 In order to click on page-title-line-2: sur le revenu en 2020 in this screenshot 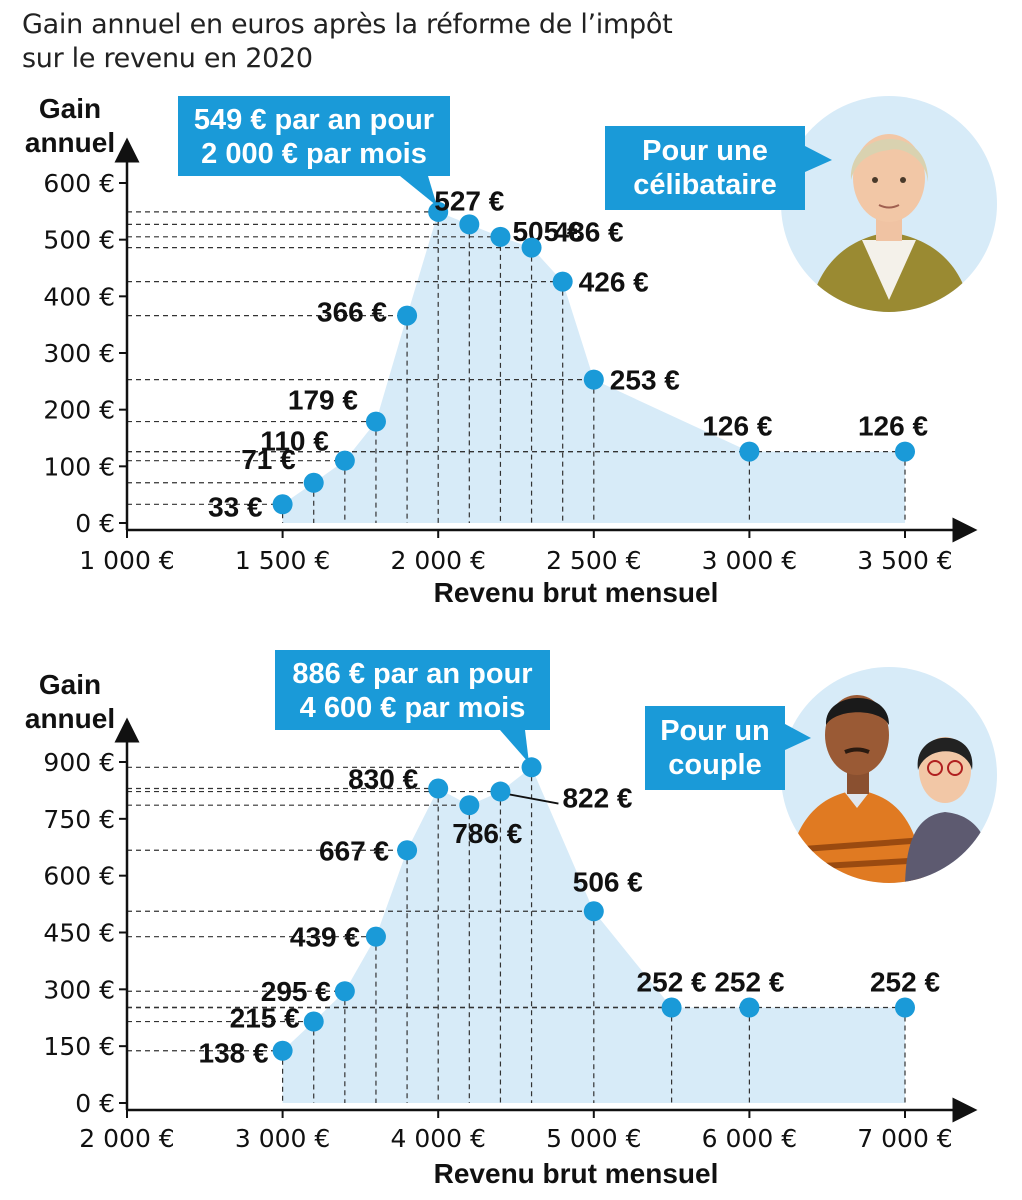, I will do `click(167, 58)`.